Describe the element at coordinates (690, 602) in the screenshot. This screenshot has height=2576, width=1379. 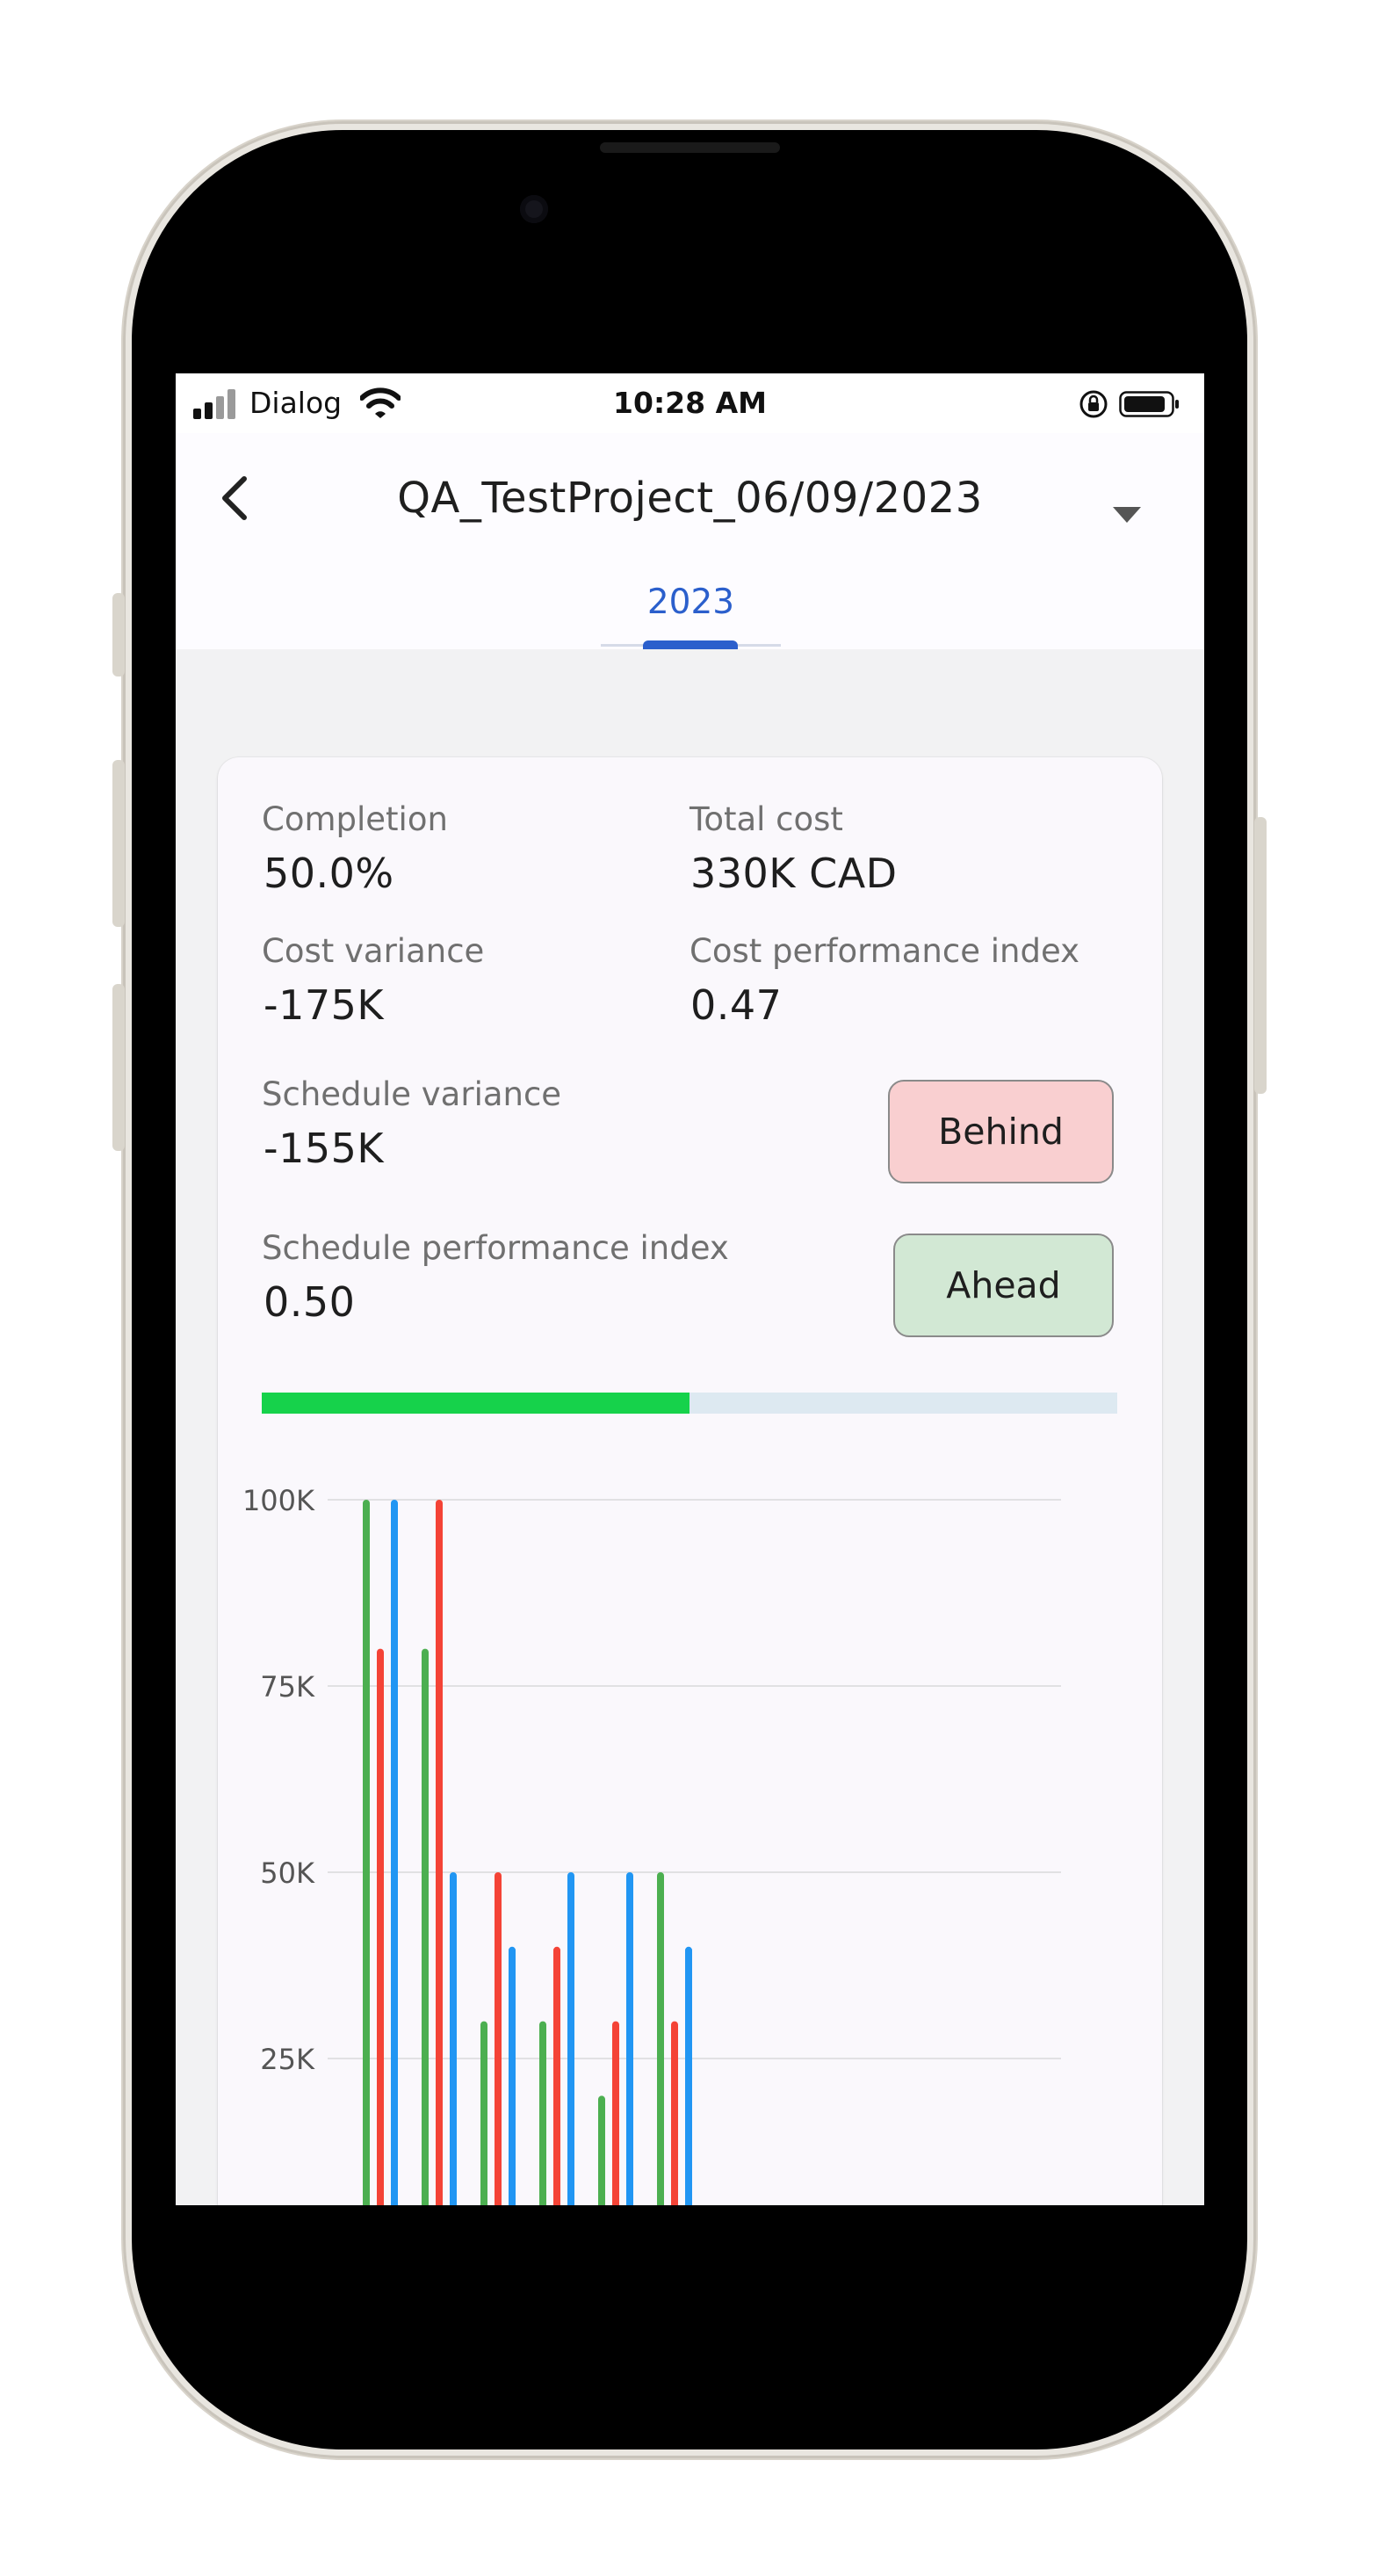
I see `tab-2023: 2023` at that location.